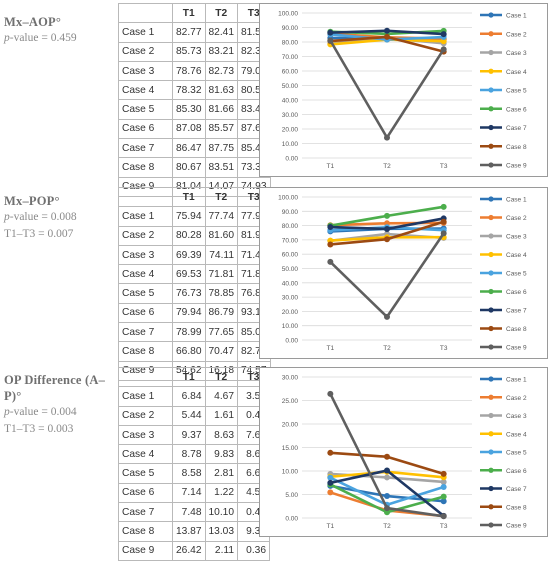 Image resolution: width=550 pixels, height=561 pixels. What do you see at coordinates (189, 332) in the screenshot?
I see `value-cell: 78.99` at bounding box center [189, 332].